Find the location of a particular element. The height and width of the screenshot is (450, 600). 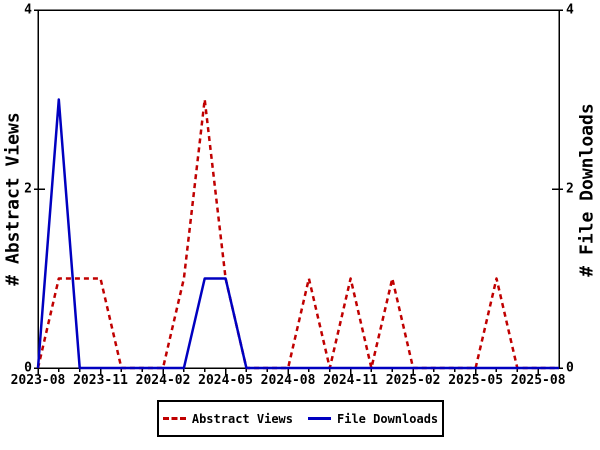

svg-text: 2025-05 is located at coordinates (475, 380).